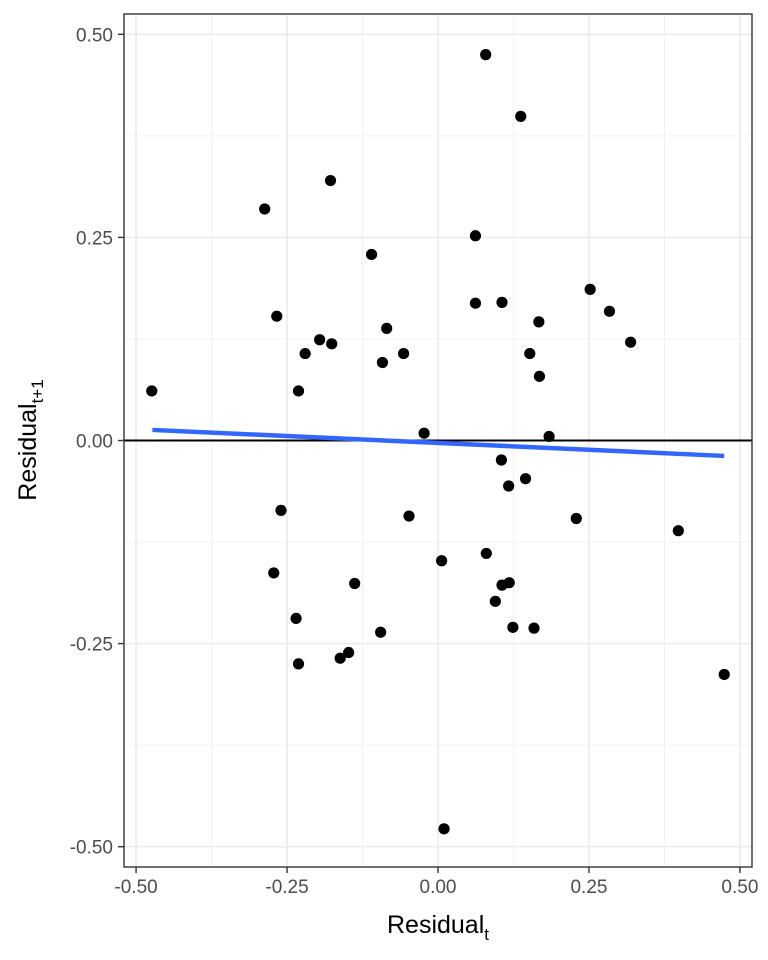  Describe the element at coordinates (438, 887) in the screenshot. I see `x-tick-label: 0.00` at that location.